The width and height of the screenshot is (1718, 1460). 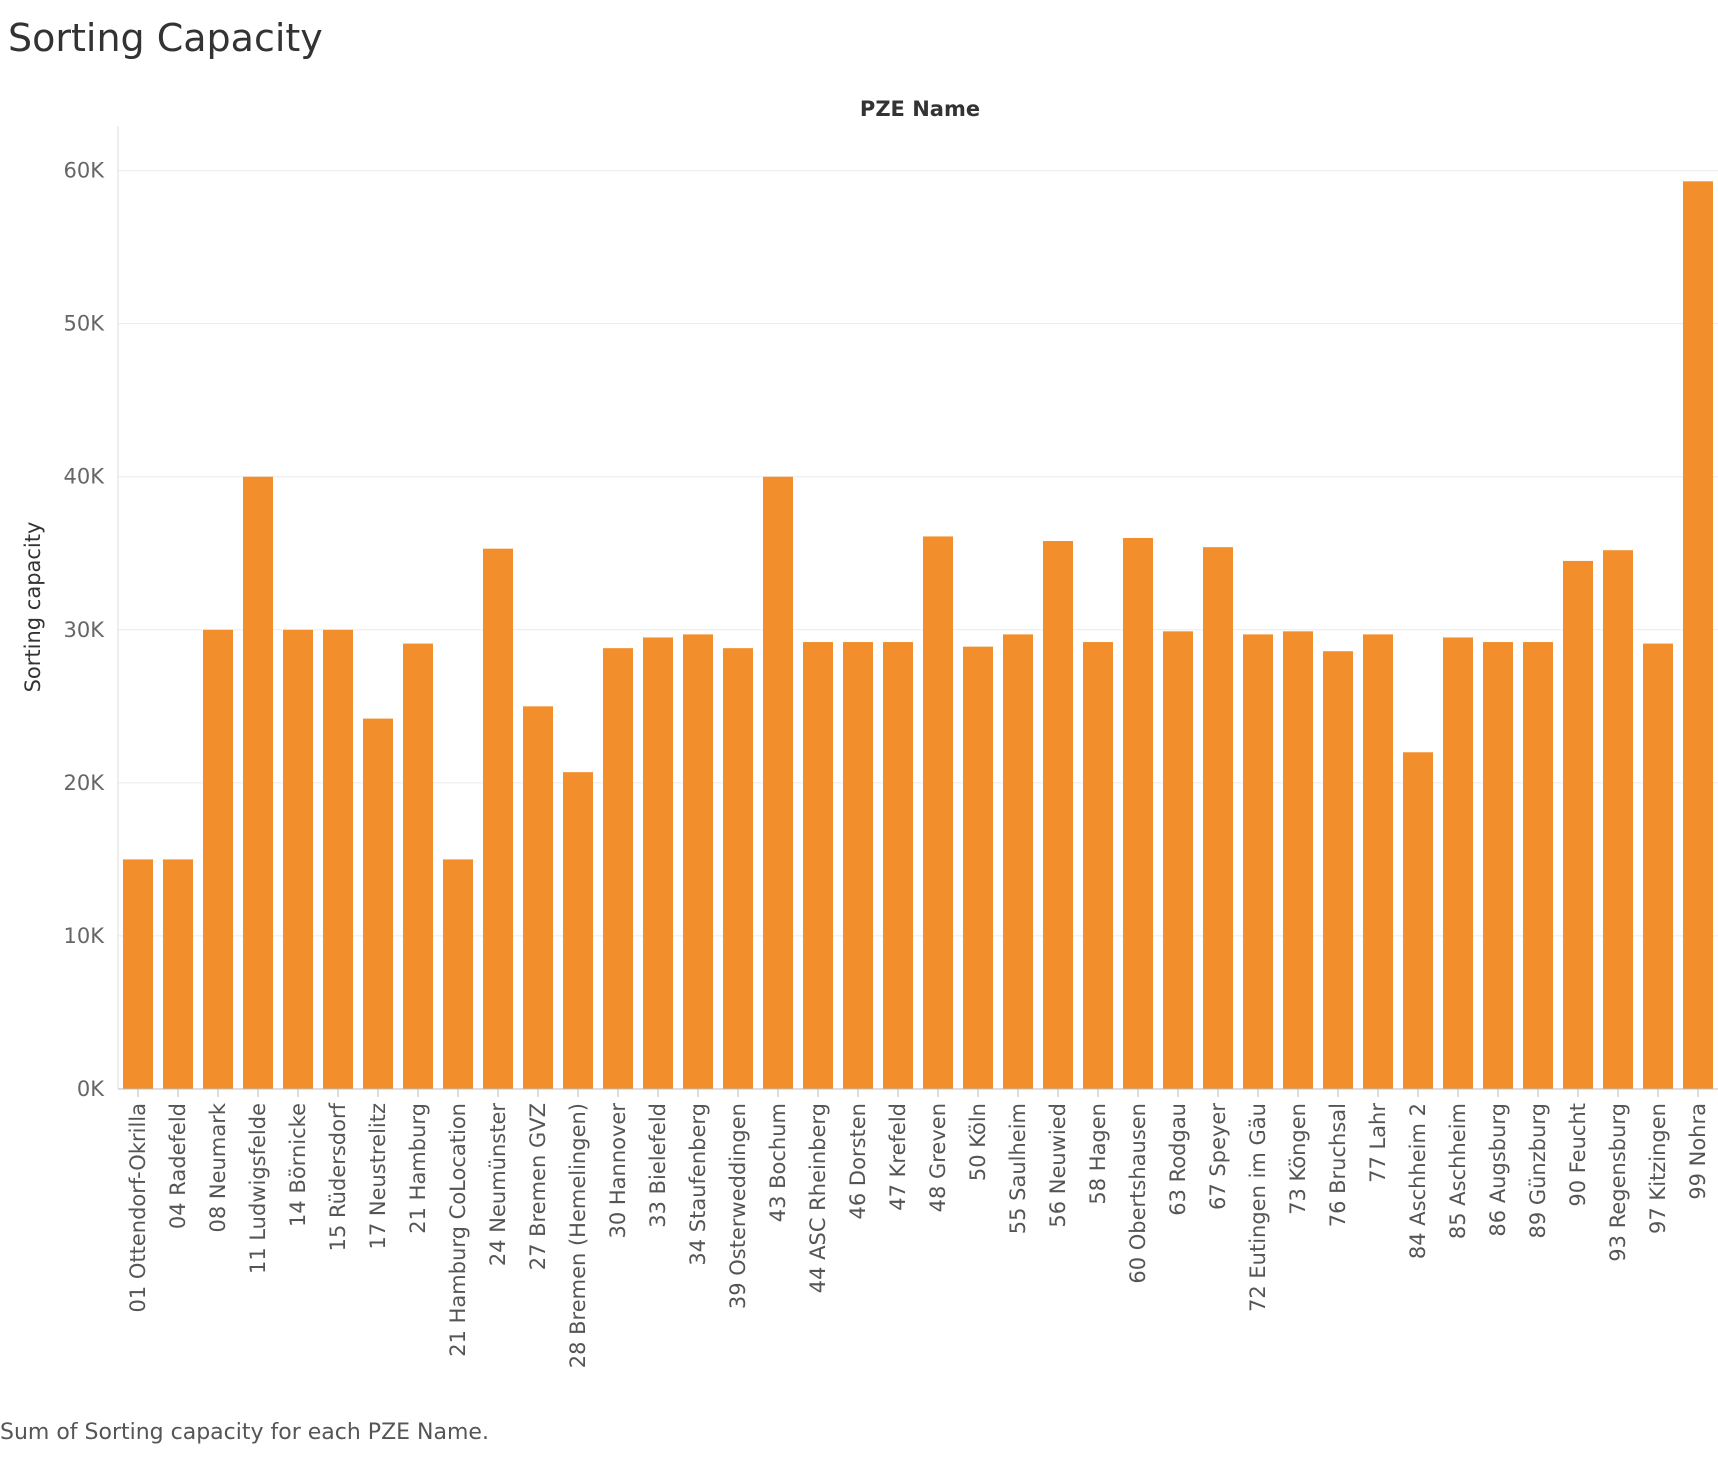 I want to click on x-tick-label: 89 Günzburg, so click(x=1538, y=1171).